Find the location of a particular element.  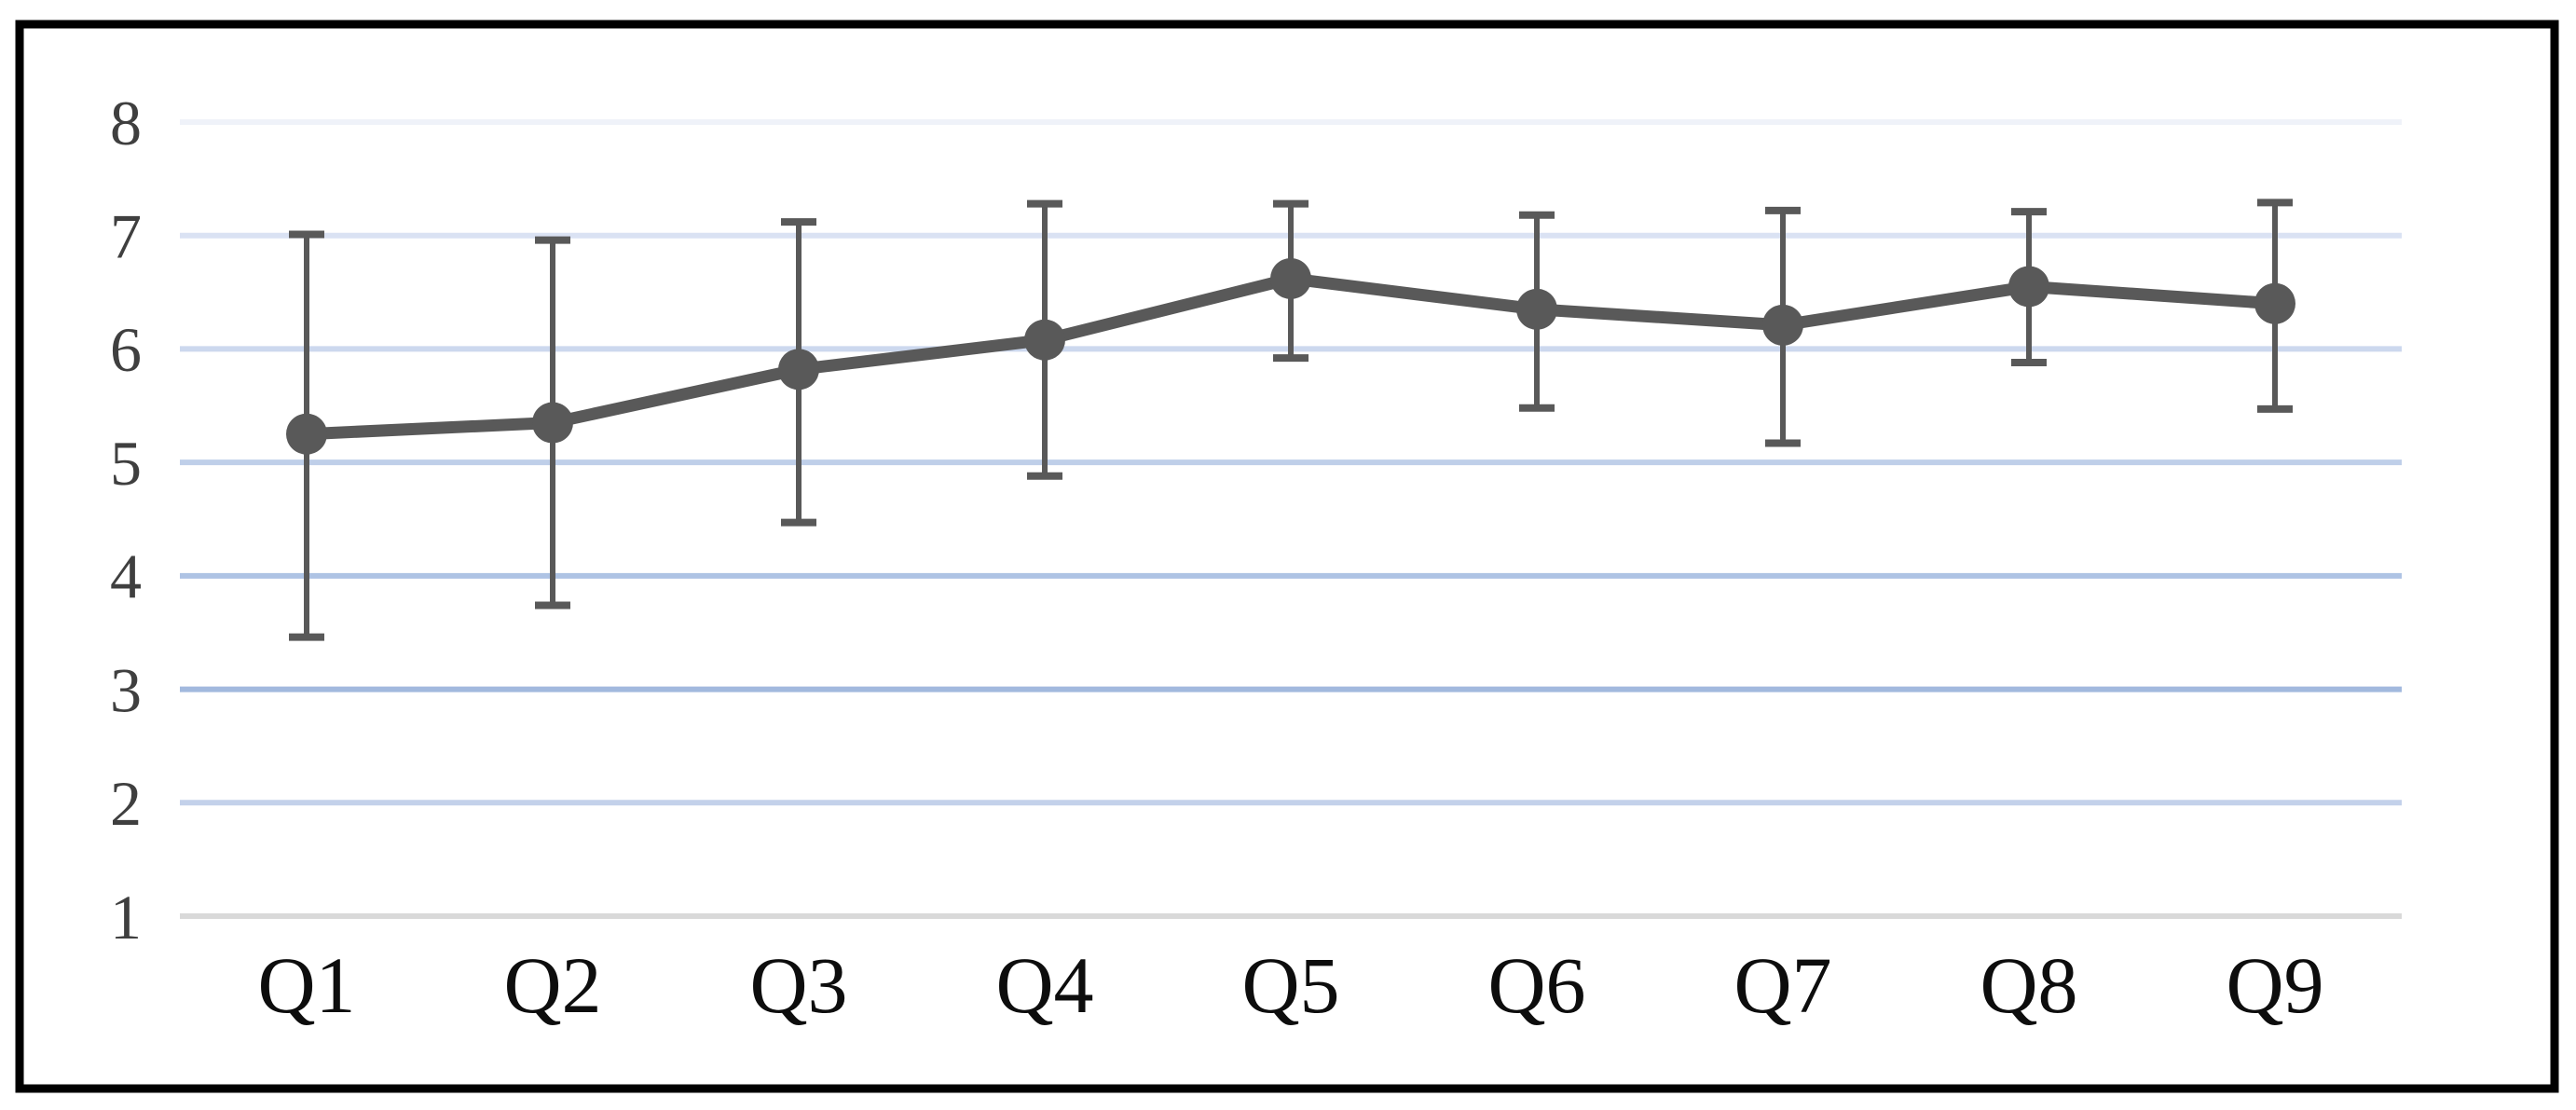

y-tick-label-4: 4 is located at coordinates (126, 576).